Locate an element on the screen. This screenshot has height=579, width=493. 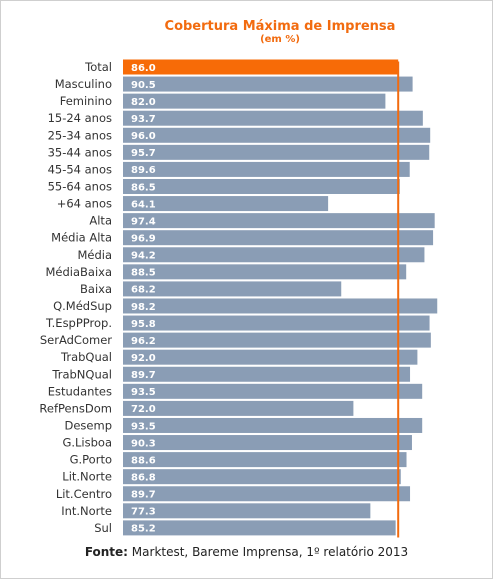
value-label-18: 89.7 is located at coordinates (143, 375).